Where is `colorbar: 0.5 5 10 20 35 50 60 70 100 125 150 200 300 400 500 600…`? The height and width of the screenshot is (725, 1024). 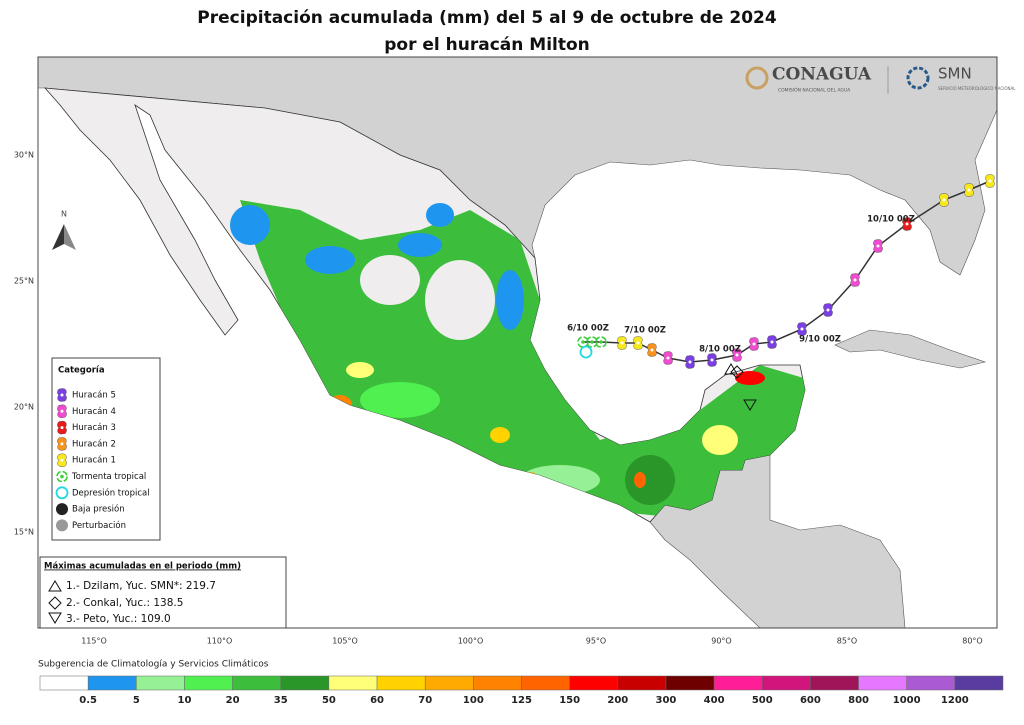
colorbar: 0.5 5 10 20 35 50 60 70 100 125 150 200 300 400 500 600… is located at coordinates (521, 690).